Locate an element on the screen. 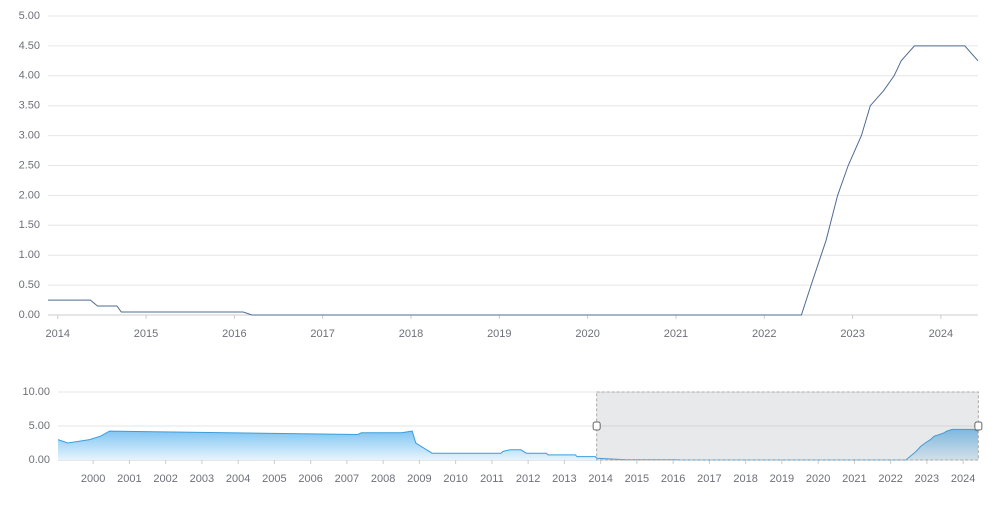 This screenshot has width=995, height=506. y-tick-label: 10.00 is located at coordinates (36, 392).